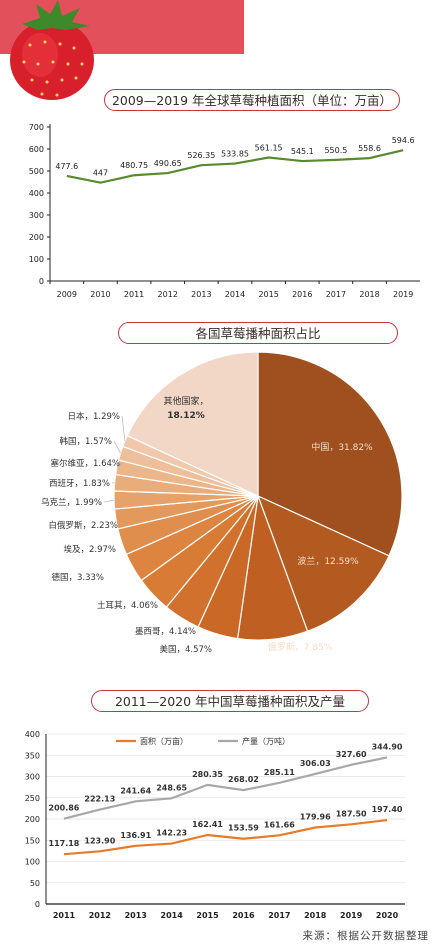 The width and height of the screenshot is (443, 947). What do you see at coordinates (302, 151) in the screenshot?
I see `data-label: 545.1` at bounding box center [302, 151].